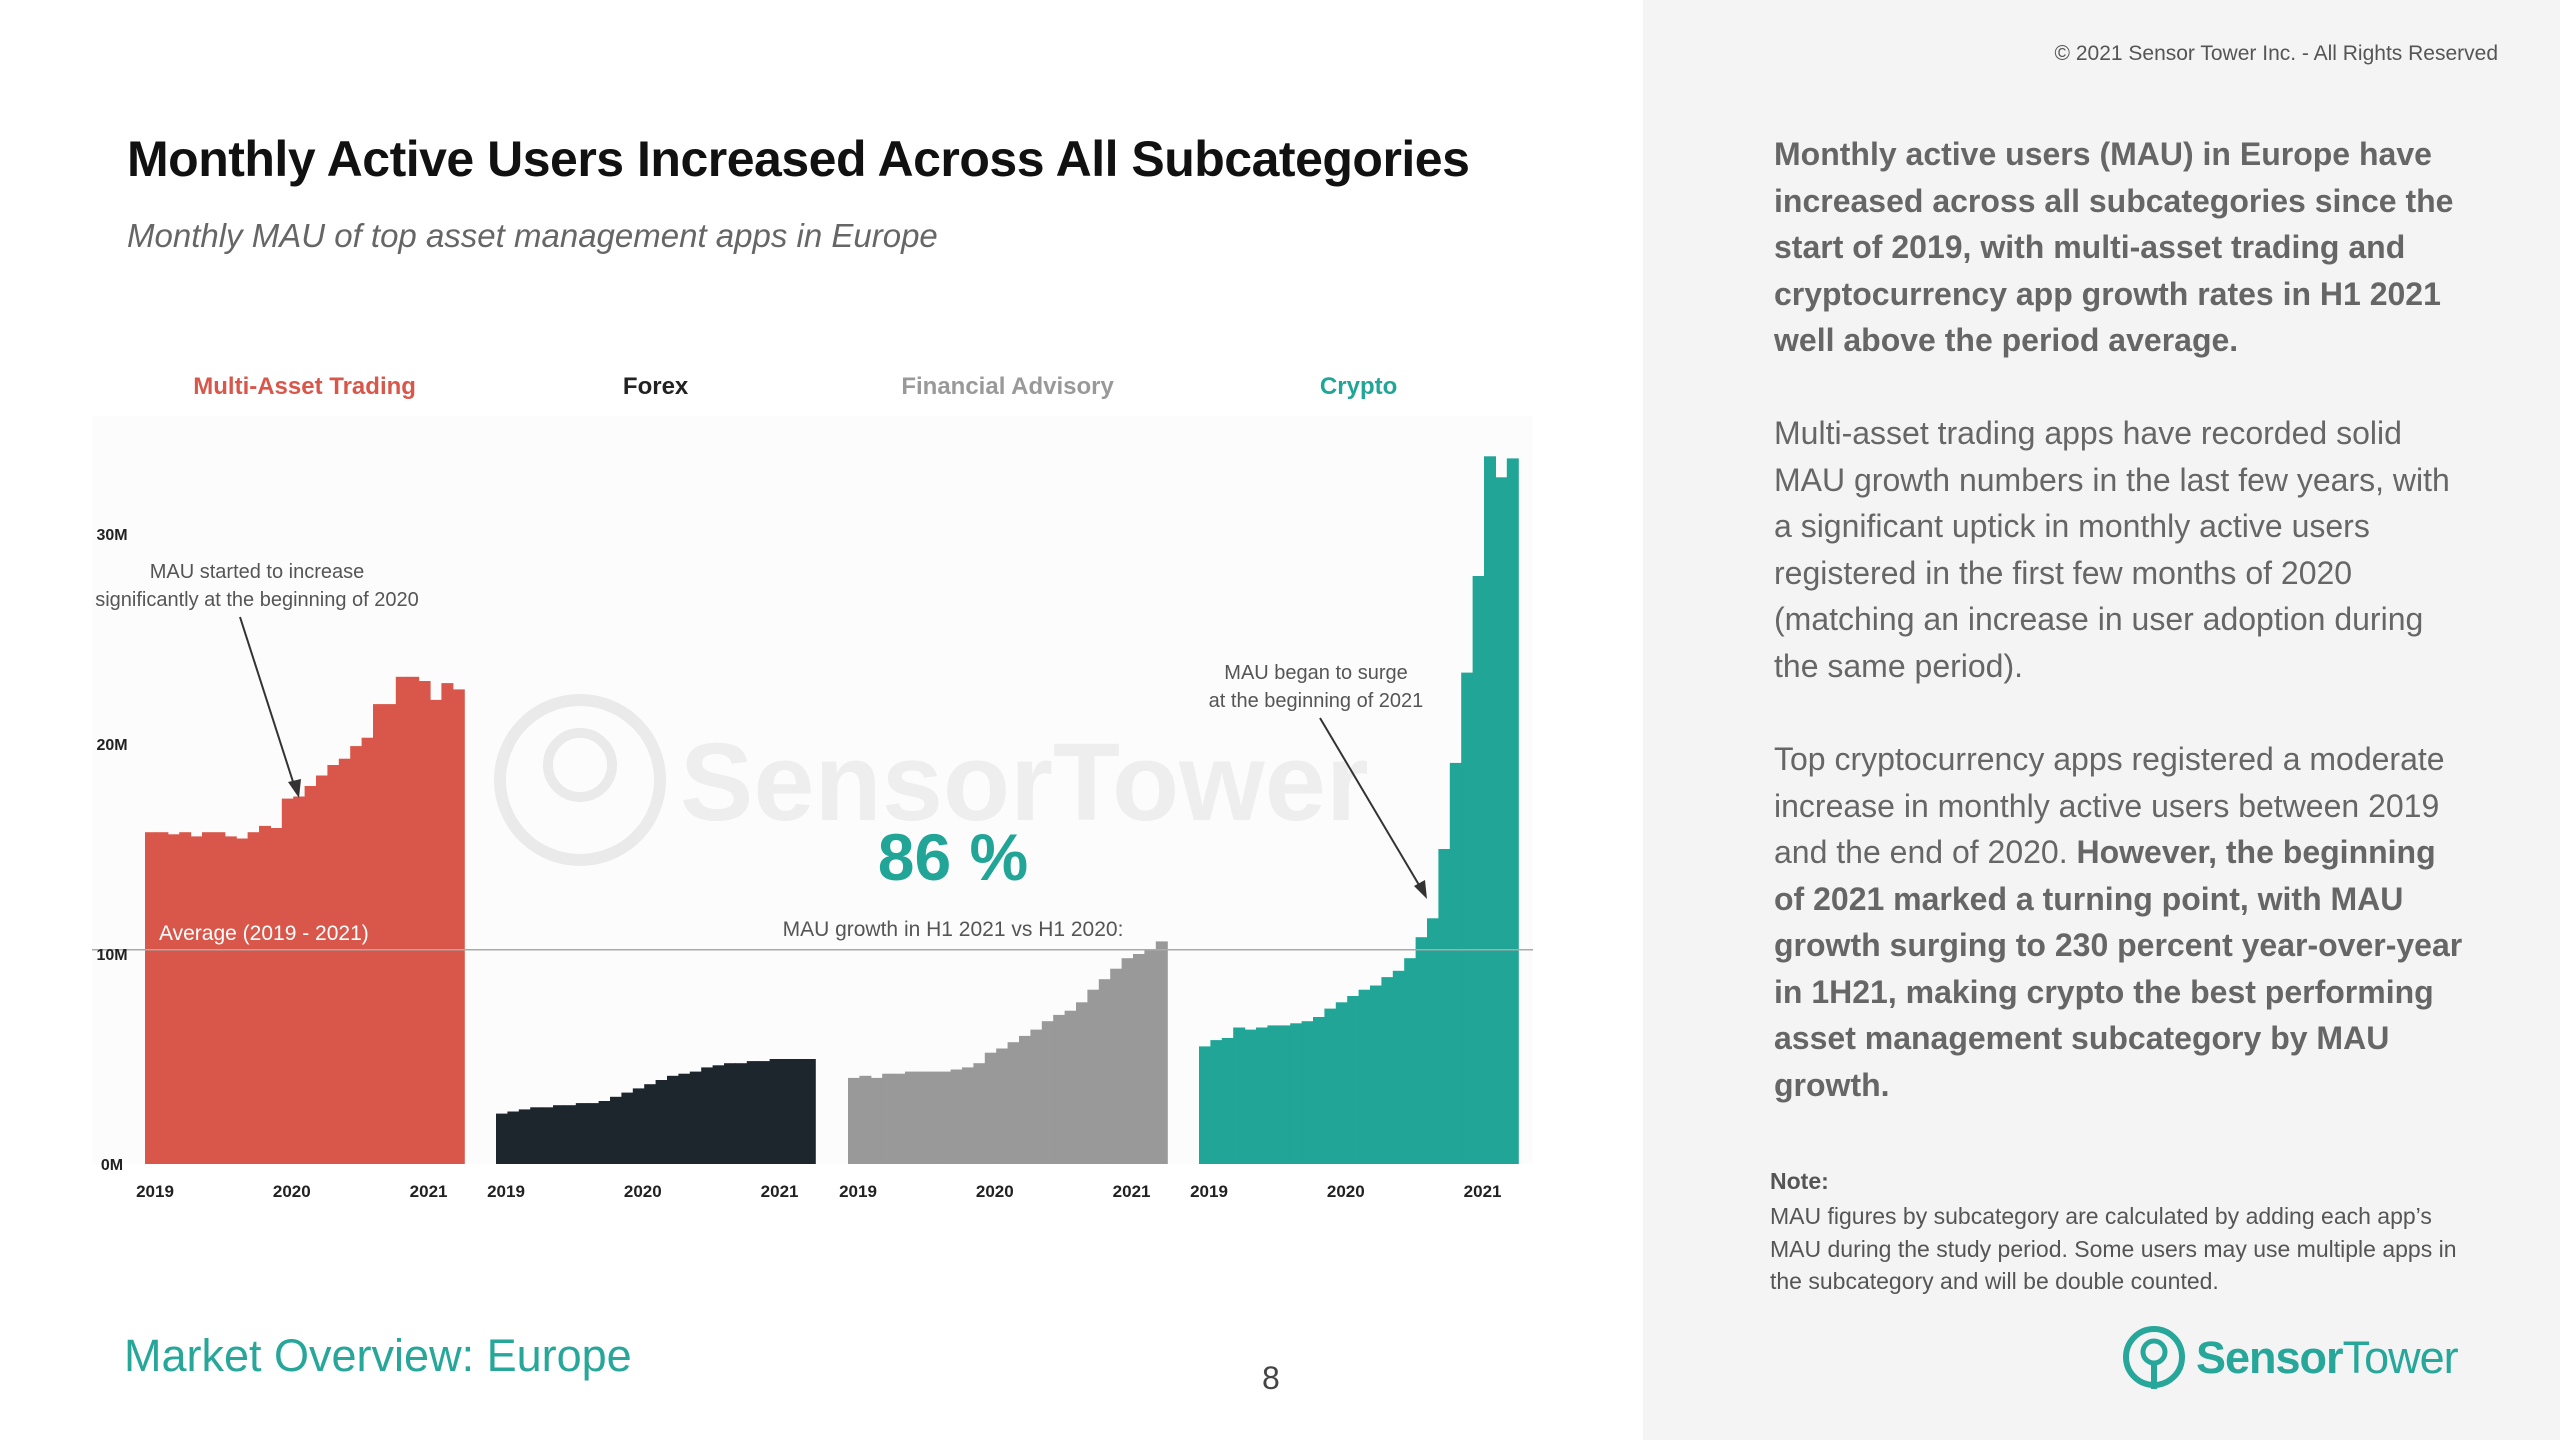 The height and width of the screenshot is (1440, 2560). I want to click on watermark-logo, so click(580, 780).